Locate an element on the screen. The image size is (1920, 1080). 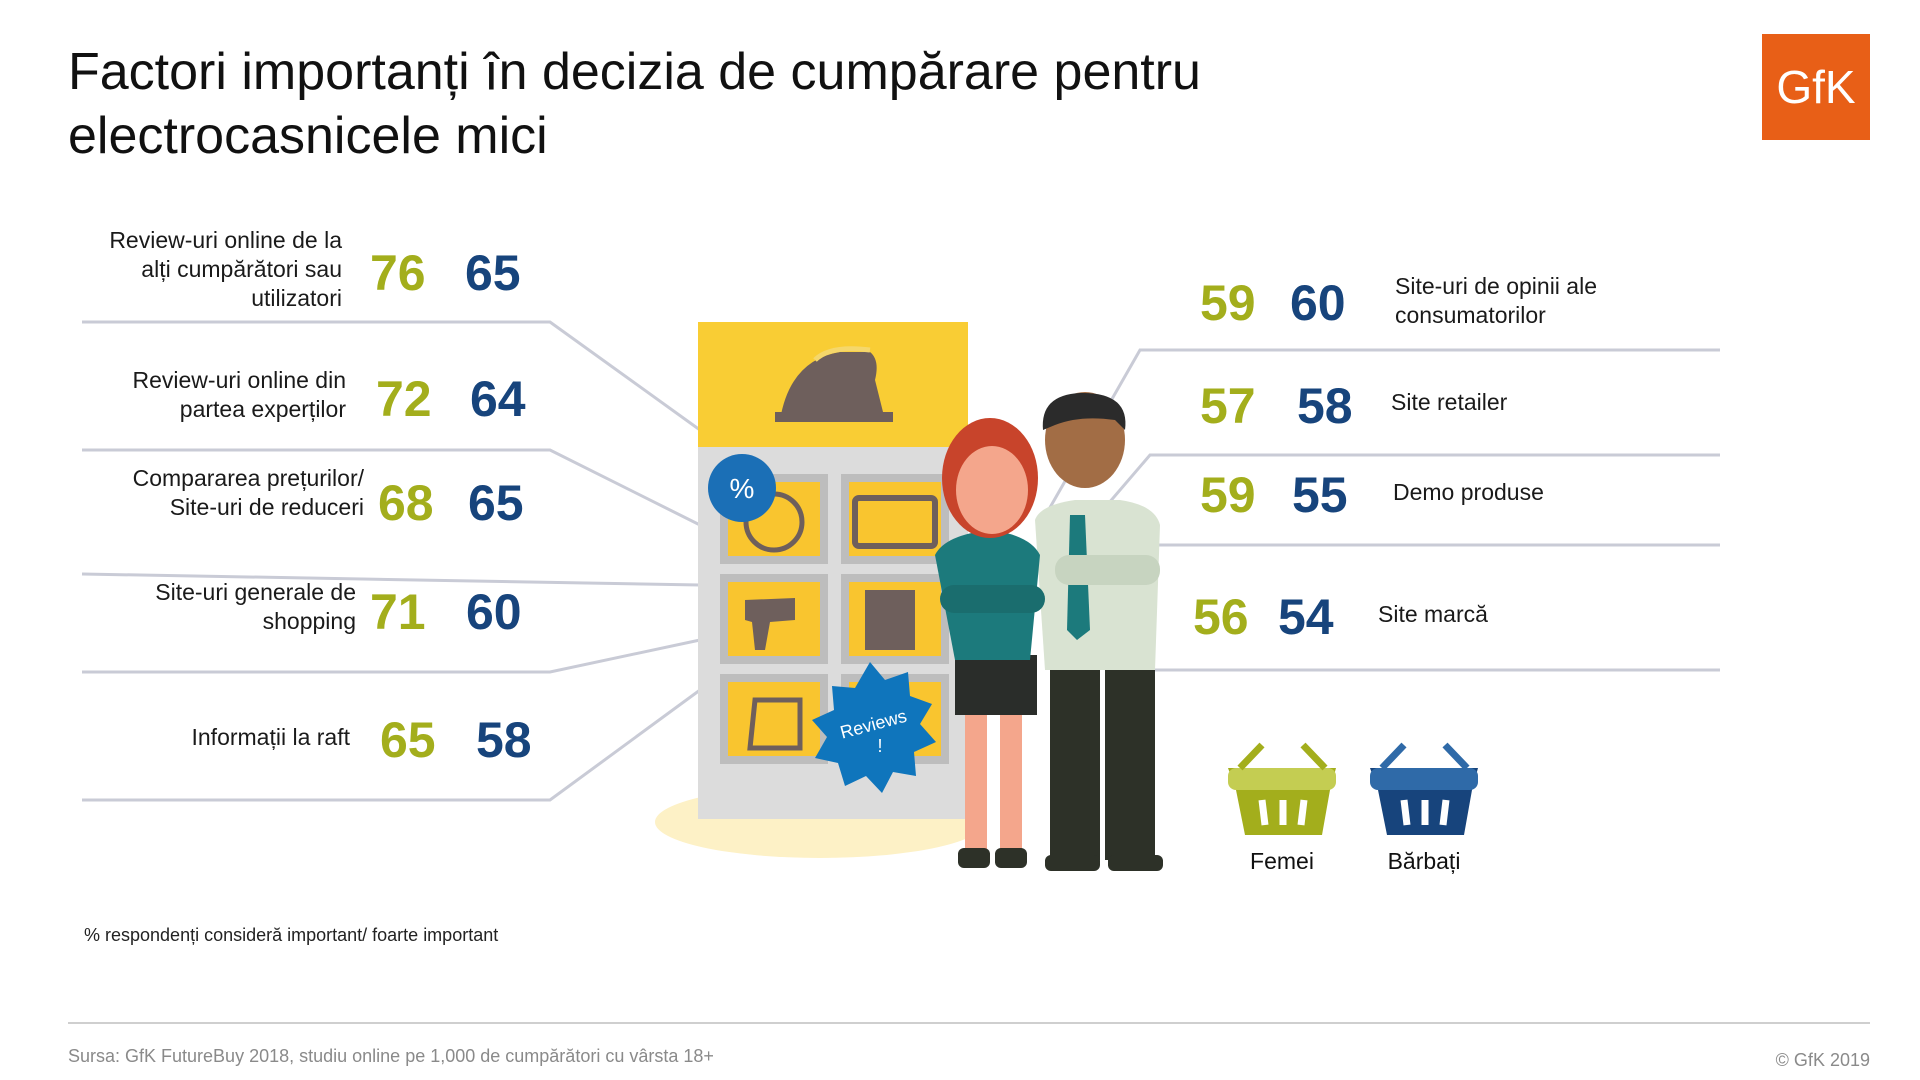
woman-figure is located at coordinates (990, 643).